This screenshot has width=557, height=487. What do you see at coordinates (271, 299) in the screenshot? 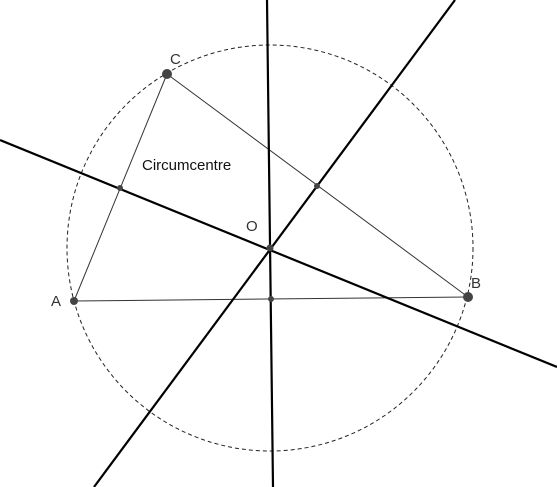
I see `midpoint-ab` at bounding box center [271, 299].